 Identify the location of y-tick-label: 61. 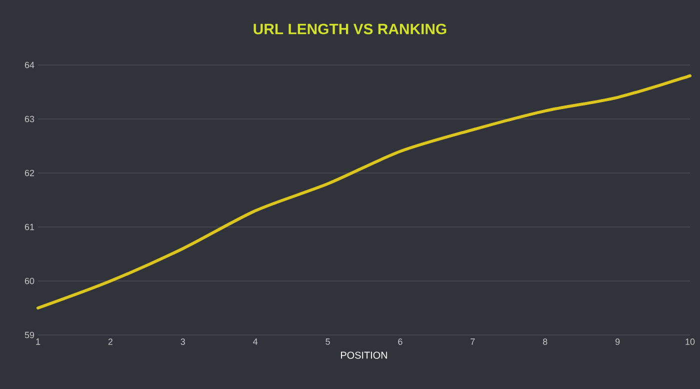
(29, 227).